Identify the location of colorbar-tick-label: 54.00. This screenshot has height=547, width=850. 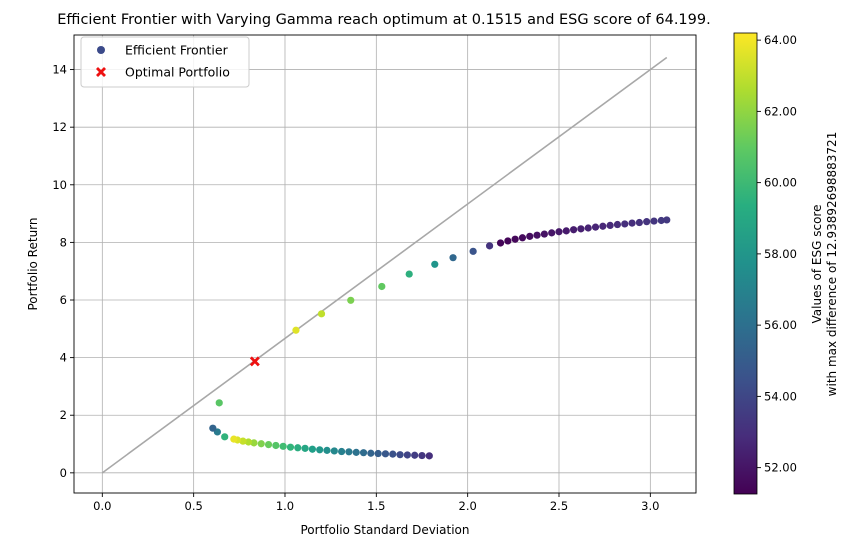
(780, 396).